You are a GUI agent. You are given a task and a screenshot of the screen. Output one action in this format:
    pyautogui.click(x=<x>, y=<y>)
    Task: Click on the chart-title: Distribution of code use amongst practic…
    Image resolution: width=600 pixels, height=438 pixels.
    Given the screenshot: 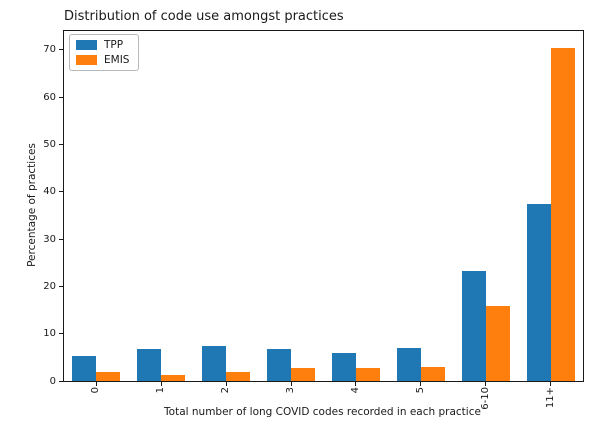 What is the action you would take?
    pyautogui.click(x=204, y=16)
    